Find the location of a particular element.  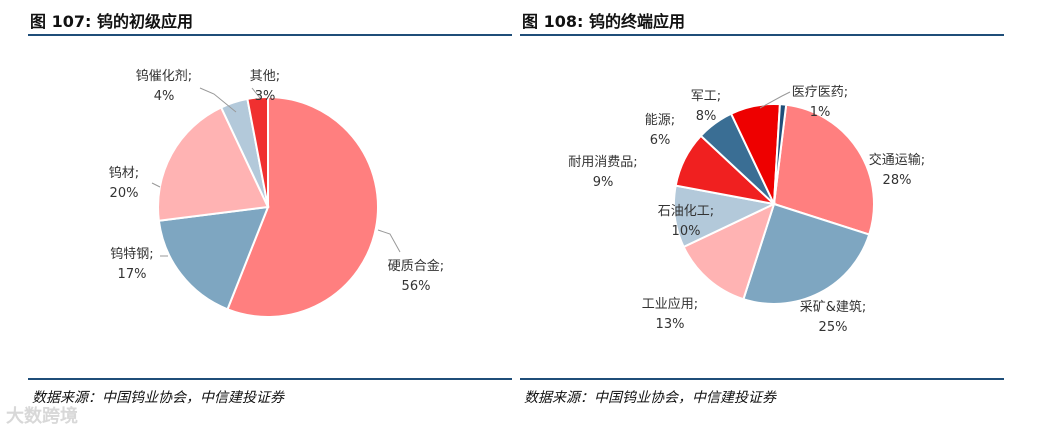

slice-label: 耐用消费品; is located at coordinates (602, 162).